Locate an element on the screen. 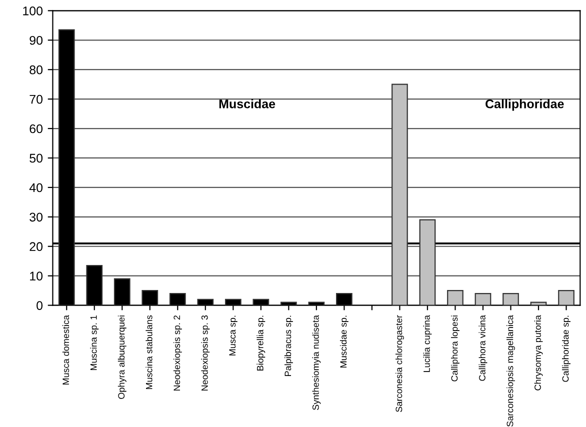 The width and height of the screenshot is (586, 427). y-tick-label: 10 is located at coordinates (36, 276).